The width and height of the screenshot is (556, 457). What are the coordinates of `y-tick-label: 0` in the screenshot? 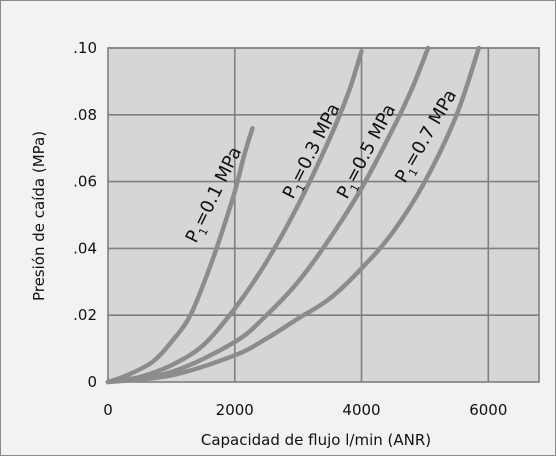 It's located at (92, 382).